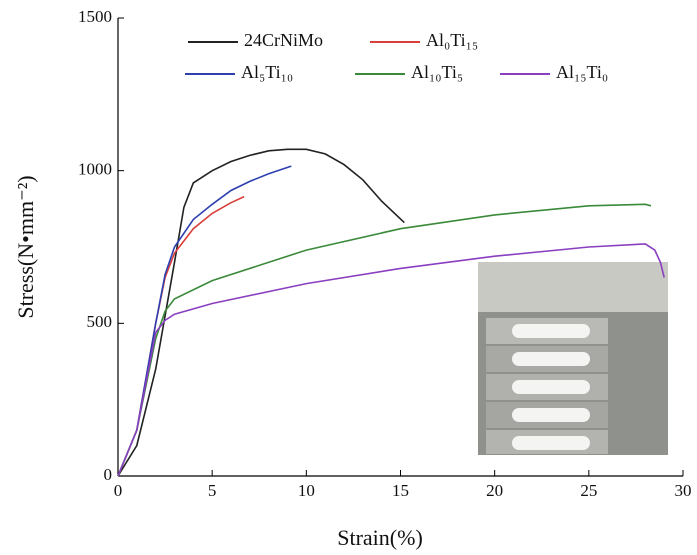  I want to click on y-tick-label: 1500, so click(95, 16).